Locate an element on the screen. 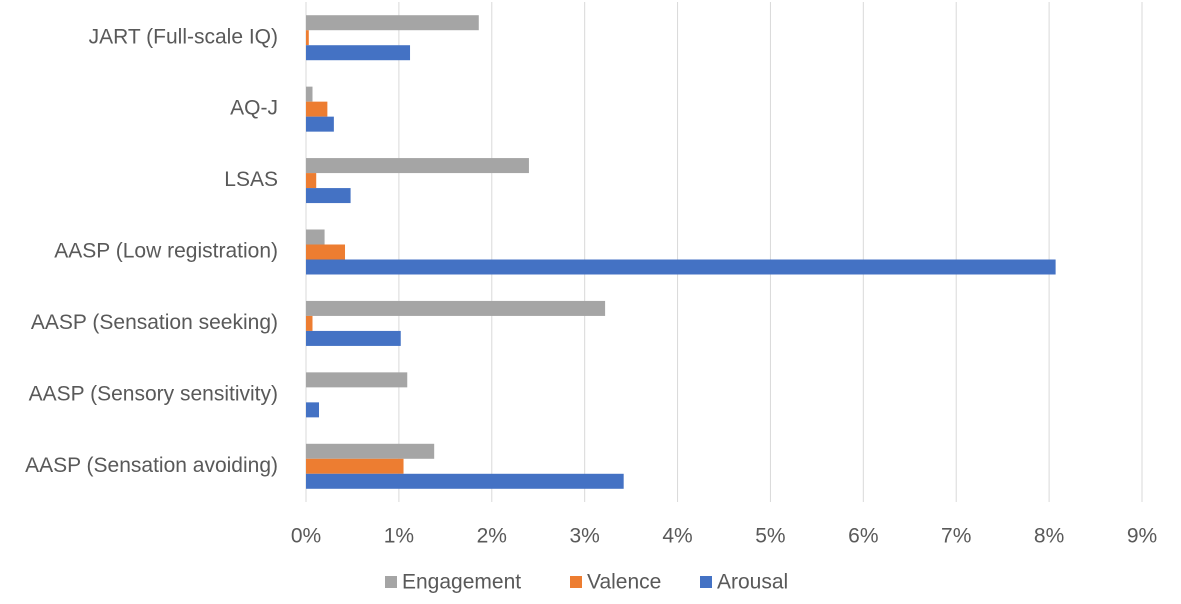  x-tick-label: 3% is located at coordinates (584, 536).